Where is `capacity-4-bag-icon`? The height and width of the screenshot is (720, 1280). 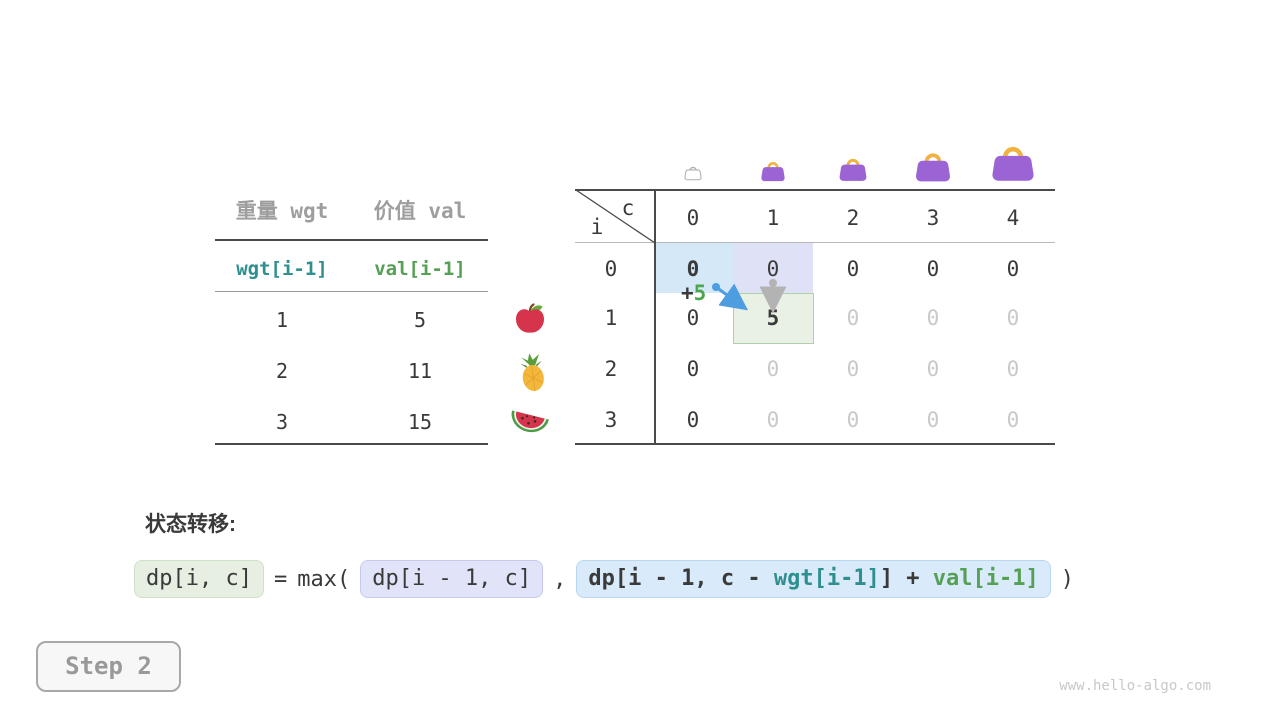
capacity-4-bag-icon is located at coordinates (1013, 163).